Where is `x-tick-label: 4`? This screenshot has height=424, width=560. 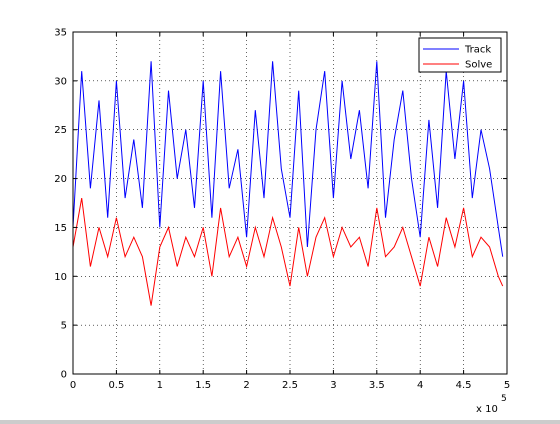
x-tick-label: 4 is located at coordinates (420, 385).